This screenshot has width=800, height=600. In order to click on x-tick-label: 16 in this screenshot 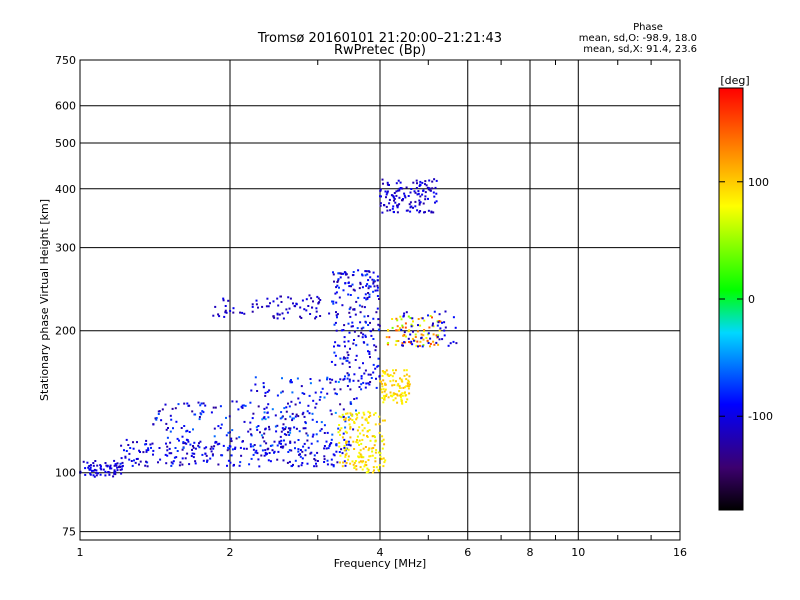, I will do `click(680, 552)`.